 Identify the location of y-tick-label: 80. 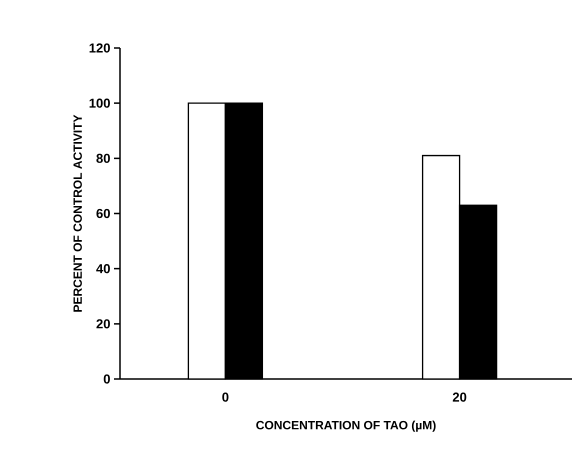
(103, 158).